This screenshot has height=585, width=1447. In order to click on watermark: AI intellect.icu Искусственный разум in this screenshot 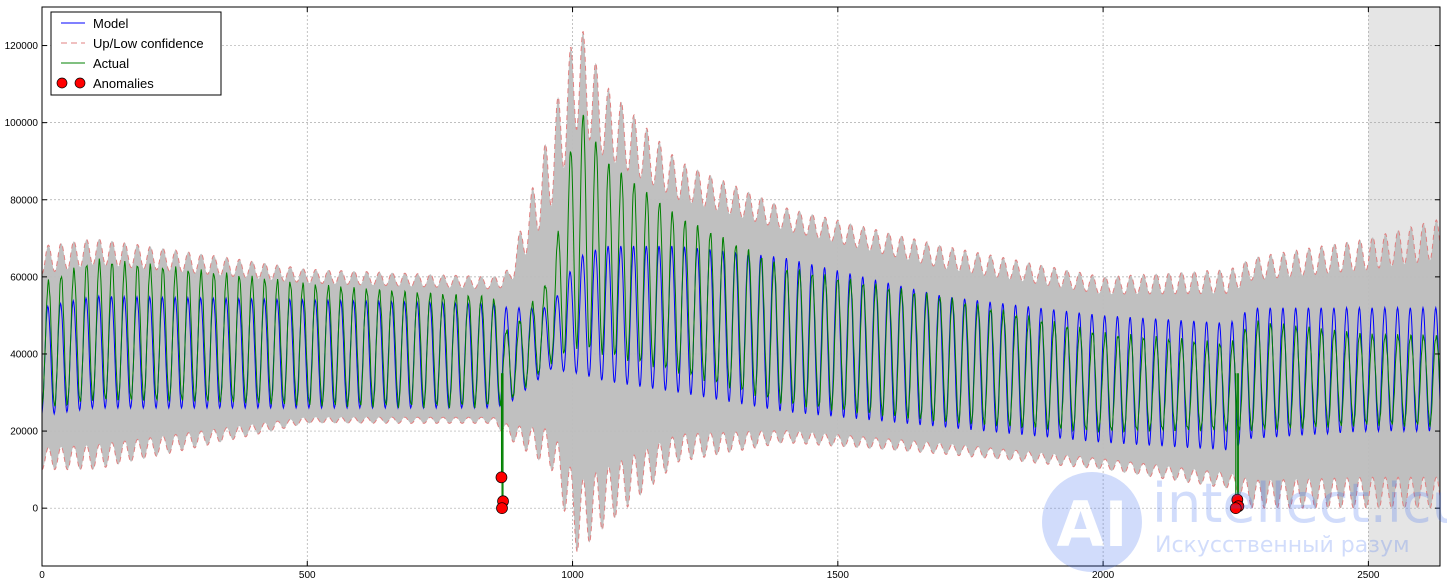, I will do `click(1244, 522)`.